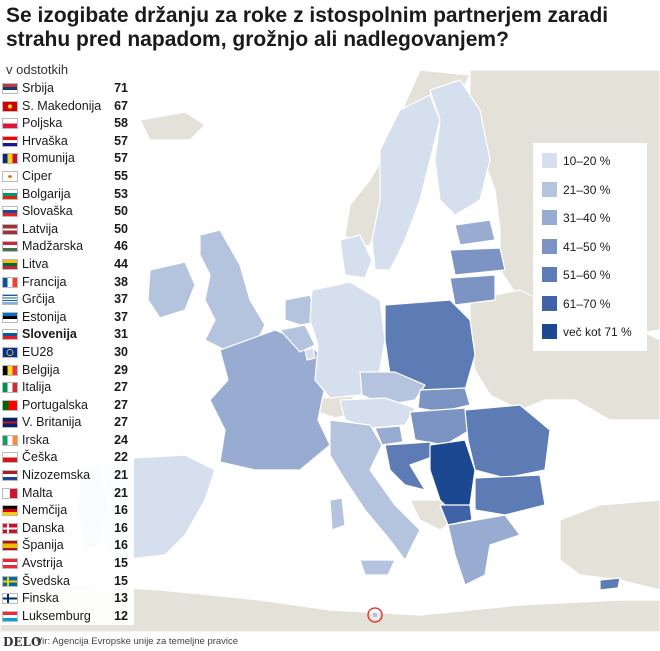 The width and height of the screenshot is (660, 651). What do you see at coordinates (609, 545) in the screenshot?
I see `country-turkey` at bounding box center [609, 545].